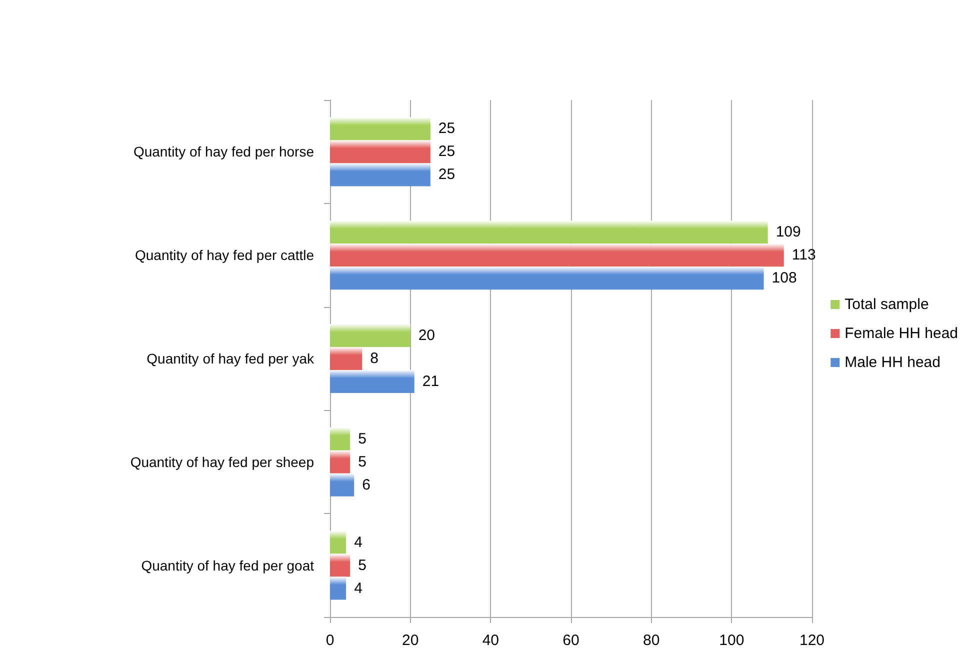 The height and width of the screenshot is (664, 965). What do you see at coordinates (812, 640) in the screenshot?
I see `x-tick-label: 120` at bounding box center [812, 640].